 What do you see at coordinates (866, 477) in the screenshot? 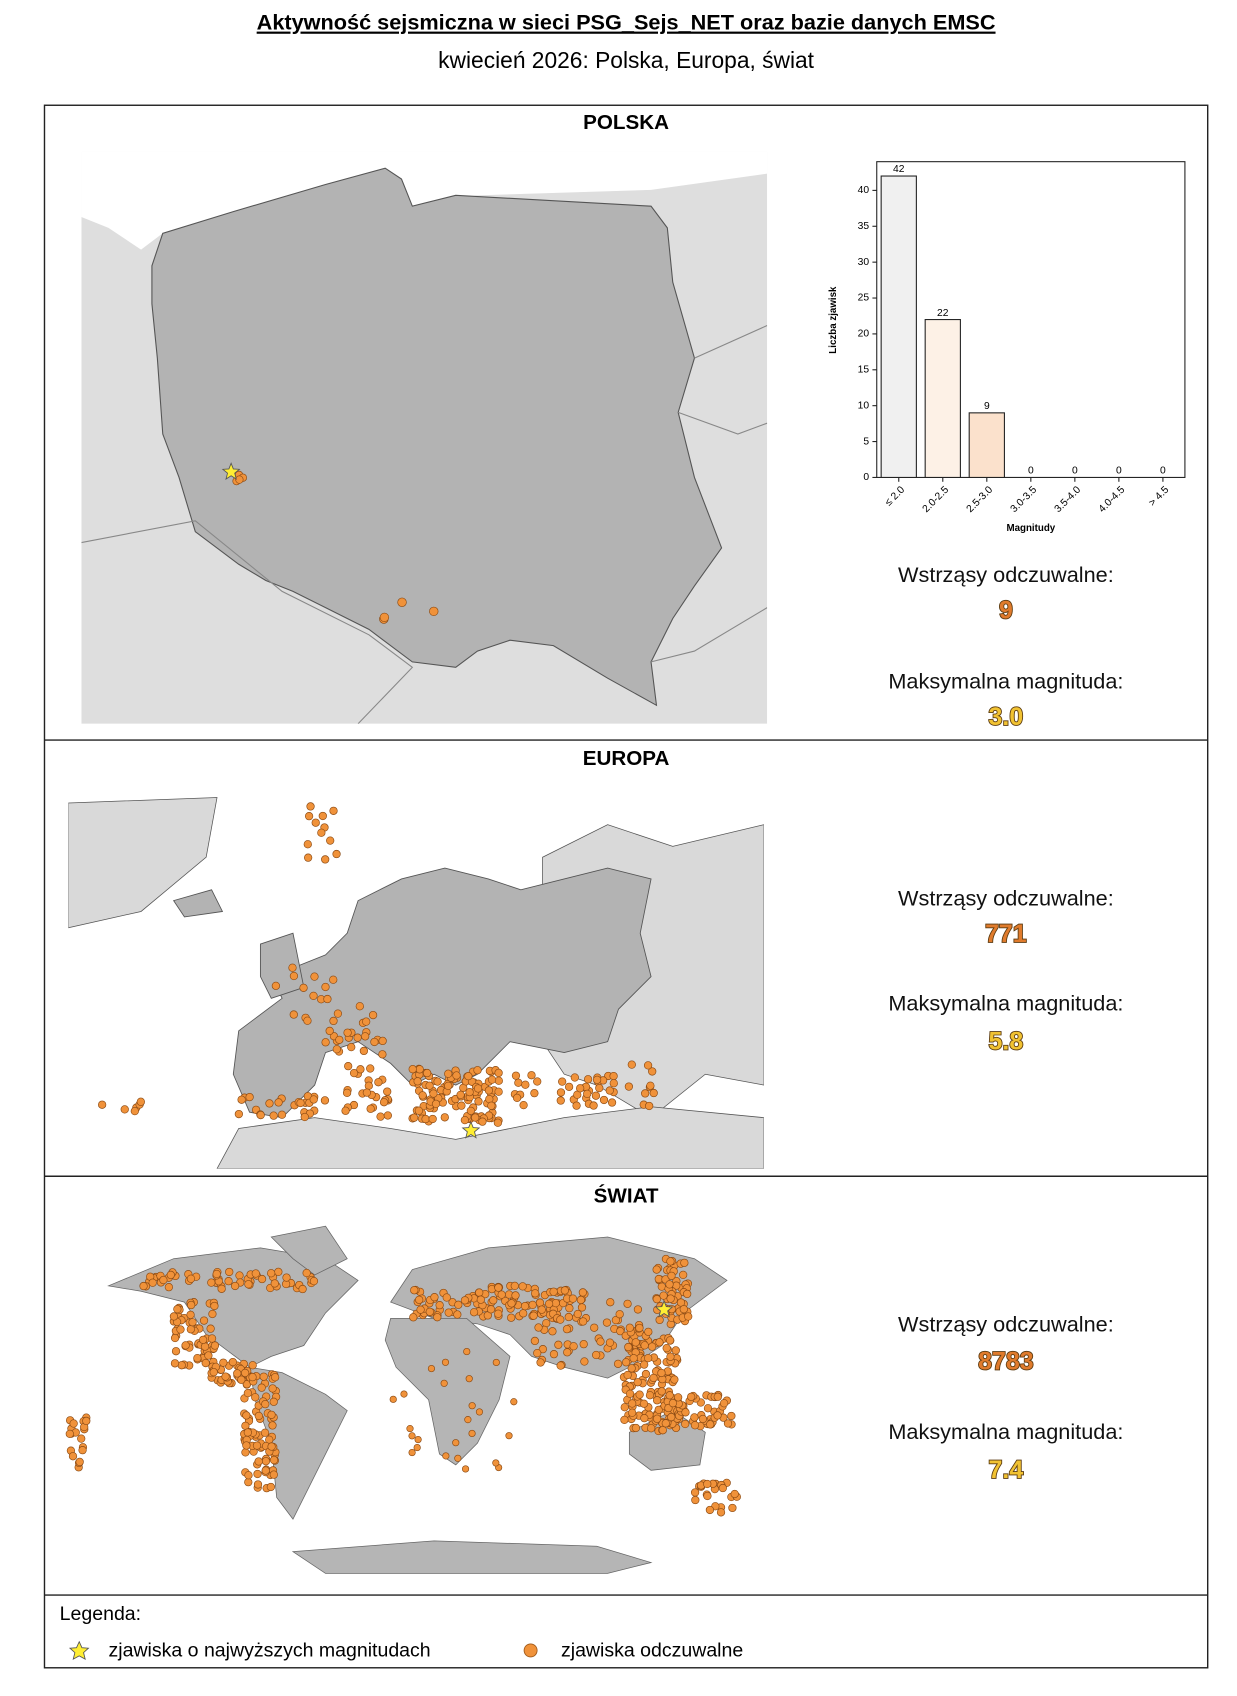
I see `y-tick-label: 0` at bounding box center [866, 477].